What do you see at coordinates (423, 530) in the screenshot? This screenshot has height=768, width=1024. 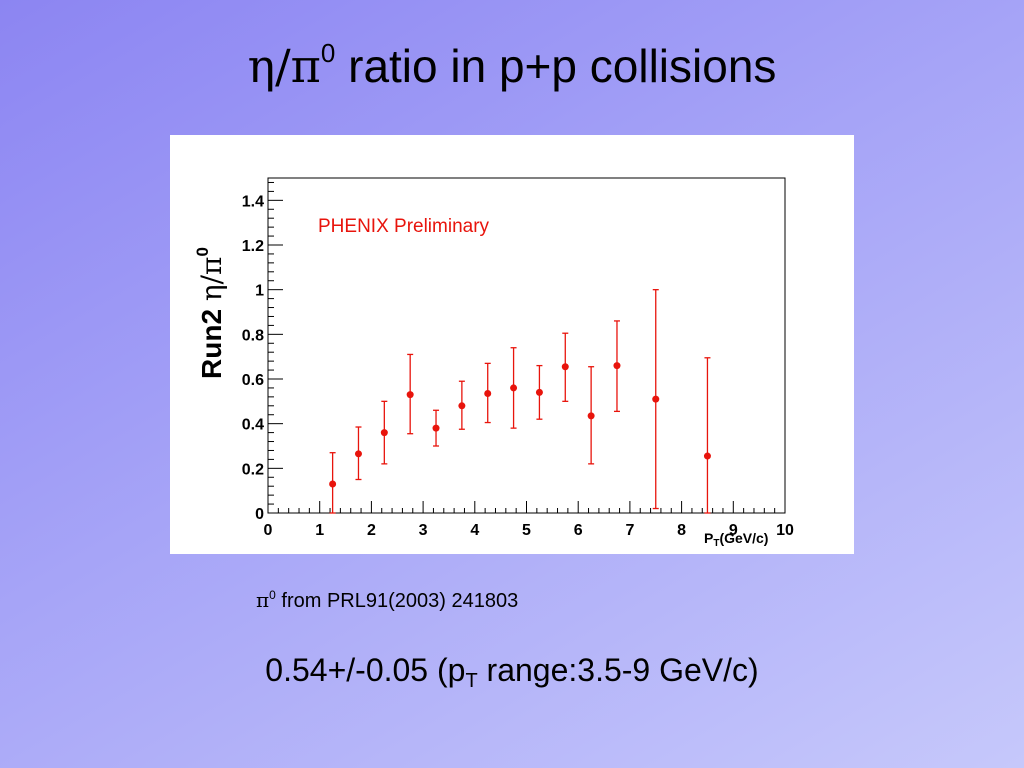 I see `x-tick-label: 3` at bounding box center [423, 530].